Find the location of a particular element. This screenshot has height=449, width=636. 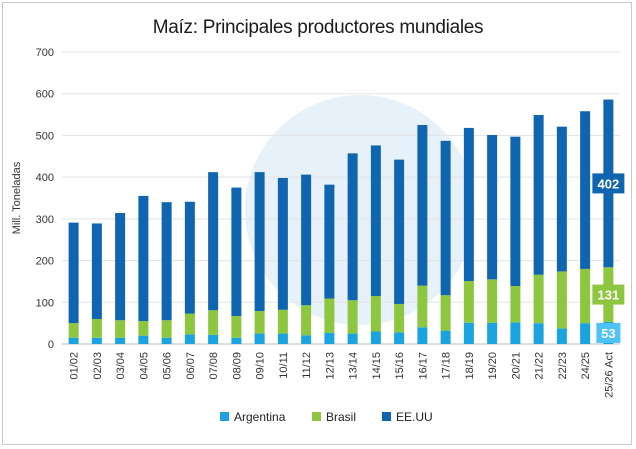

y-tick-label: 500 is located at coordinates (45, 136).